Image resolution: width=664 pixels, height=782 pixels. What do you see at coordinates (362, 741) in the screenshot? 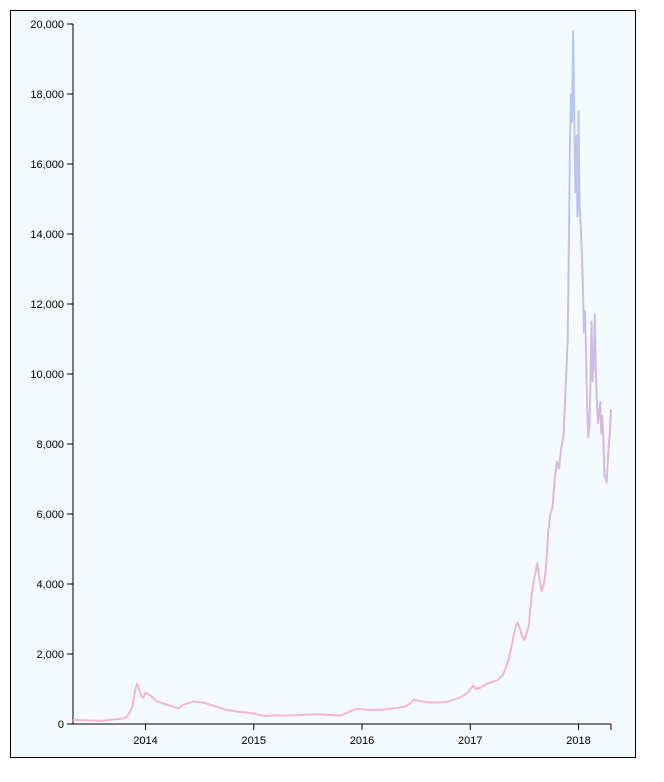
I see `x-tick-label: 2016` at bounding box center [362, 741].